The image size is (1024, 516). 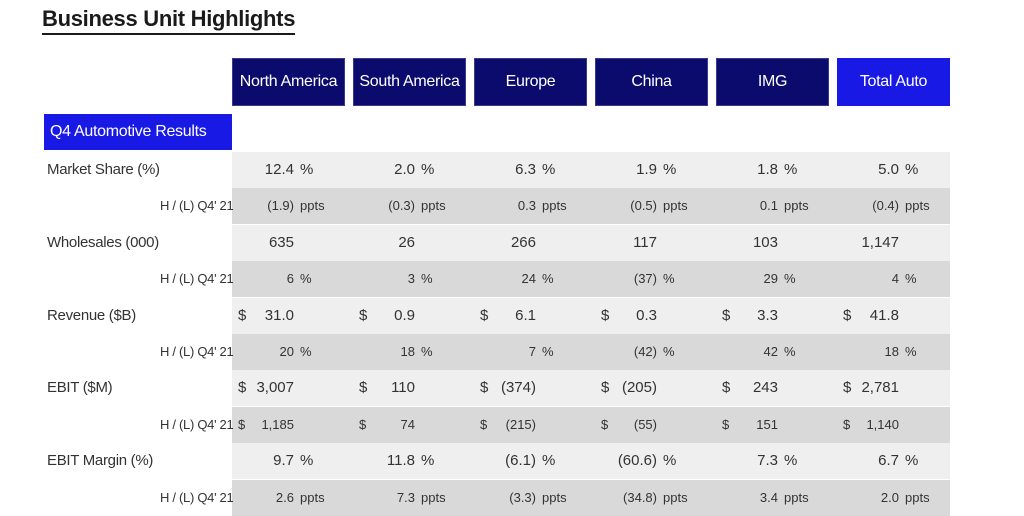 I want to click on cell-value: 11.8, so click(x=400, y=461).